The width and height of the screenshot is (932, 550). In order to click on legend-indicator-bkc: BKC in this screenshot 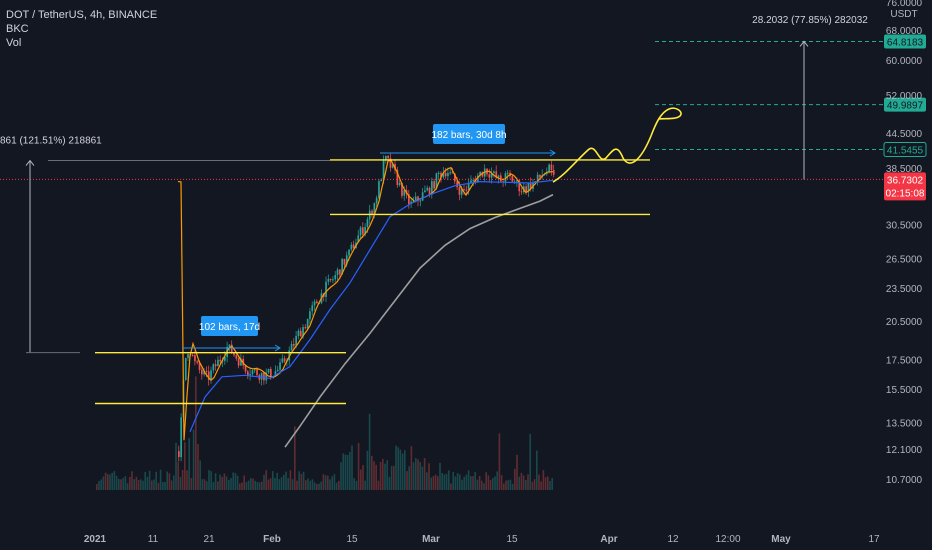, I will do `click(17, 29)`.